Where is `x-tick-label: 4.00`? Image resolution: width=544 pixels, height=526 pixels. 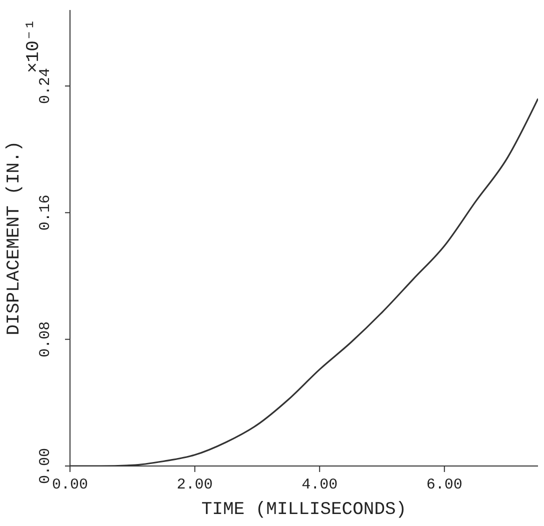
x-tick-label: 4.00 is located at coordinates (320, 485).